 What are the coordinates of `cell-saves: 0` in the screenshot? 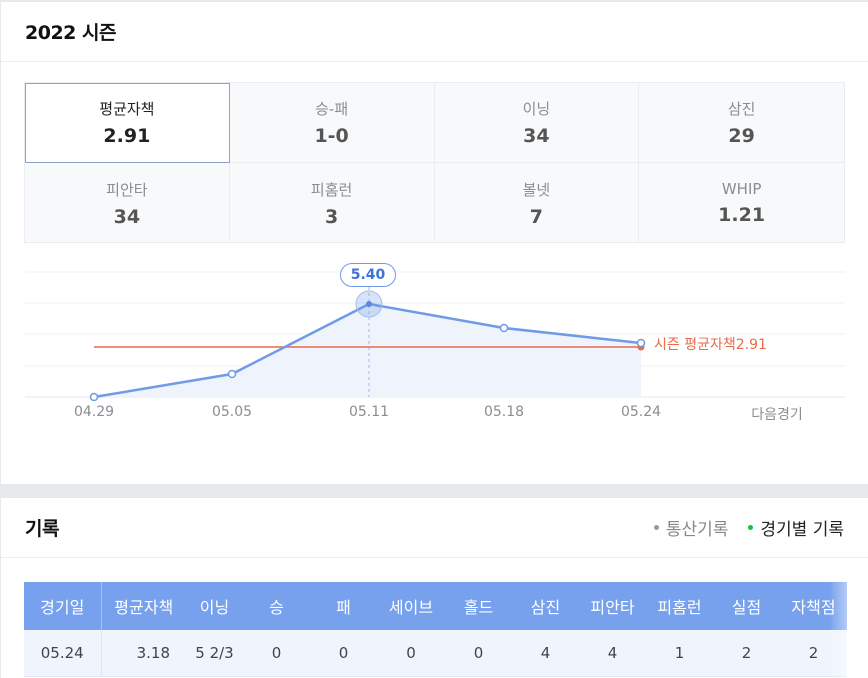 It's located at (411, 653).